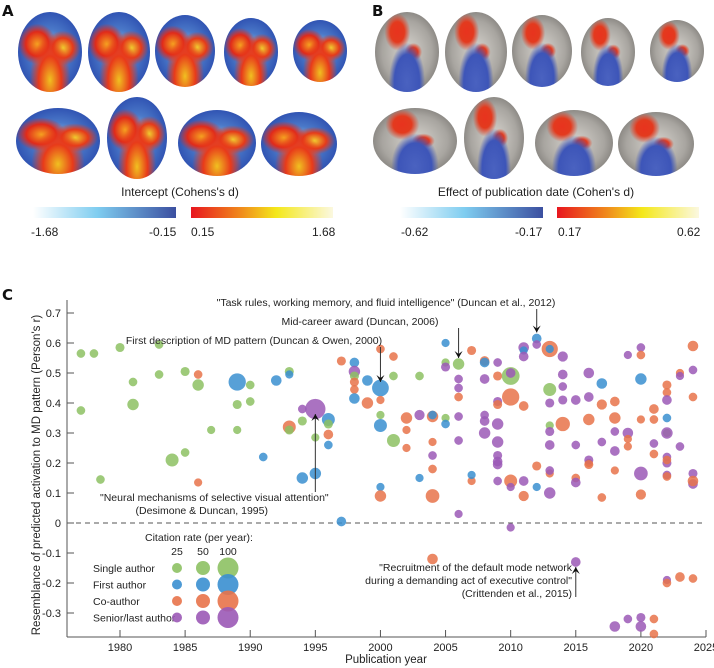  I want to click on legend-category-label: Single author, so click(124, 569).